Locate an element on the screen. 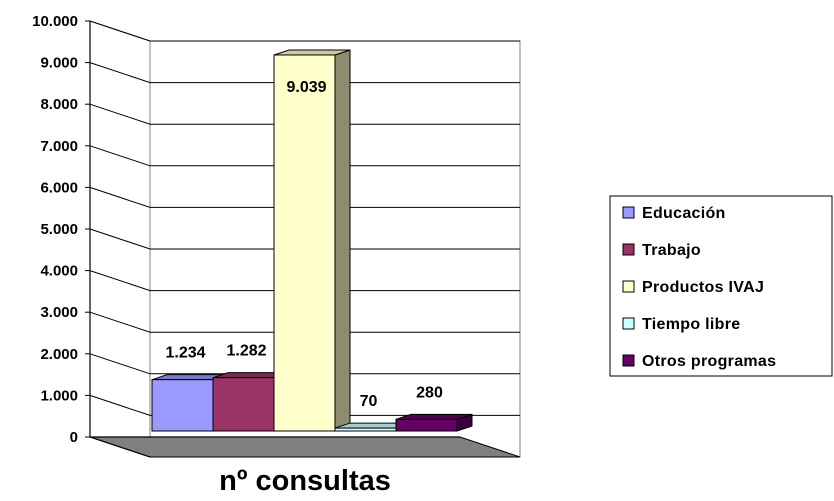  legend-label: Educación is located at coordinates (684, 213).